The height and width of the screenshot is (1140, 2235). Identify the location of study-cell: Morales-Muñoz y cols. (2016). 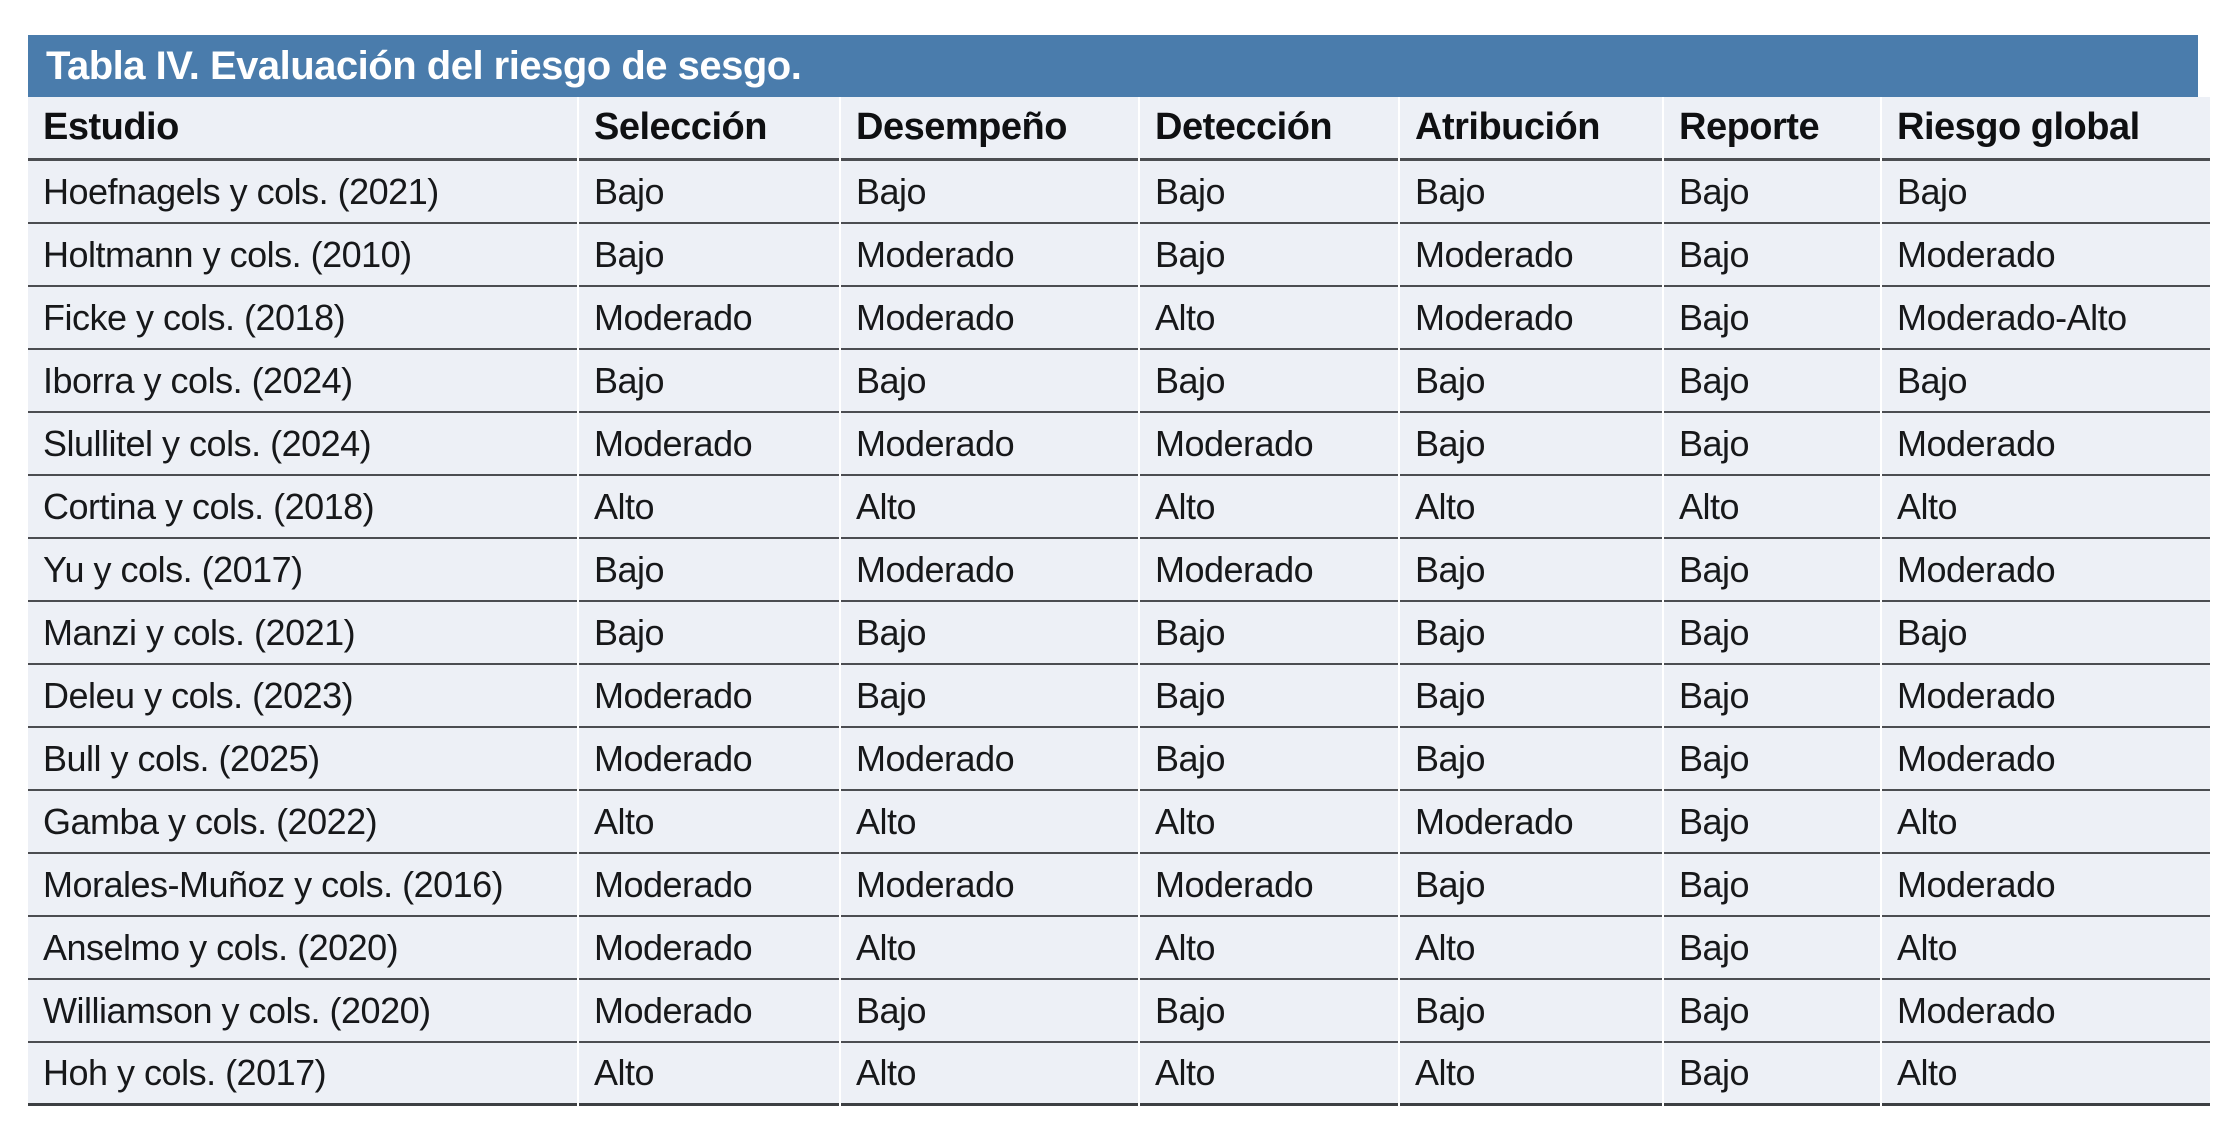
(302, 885).